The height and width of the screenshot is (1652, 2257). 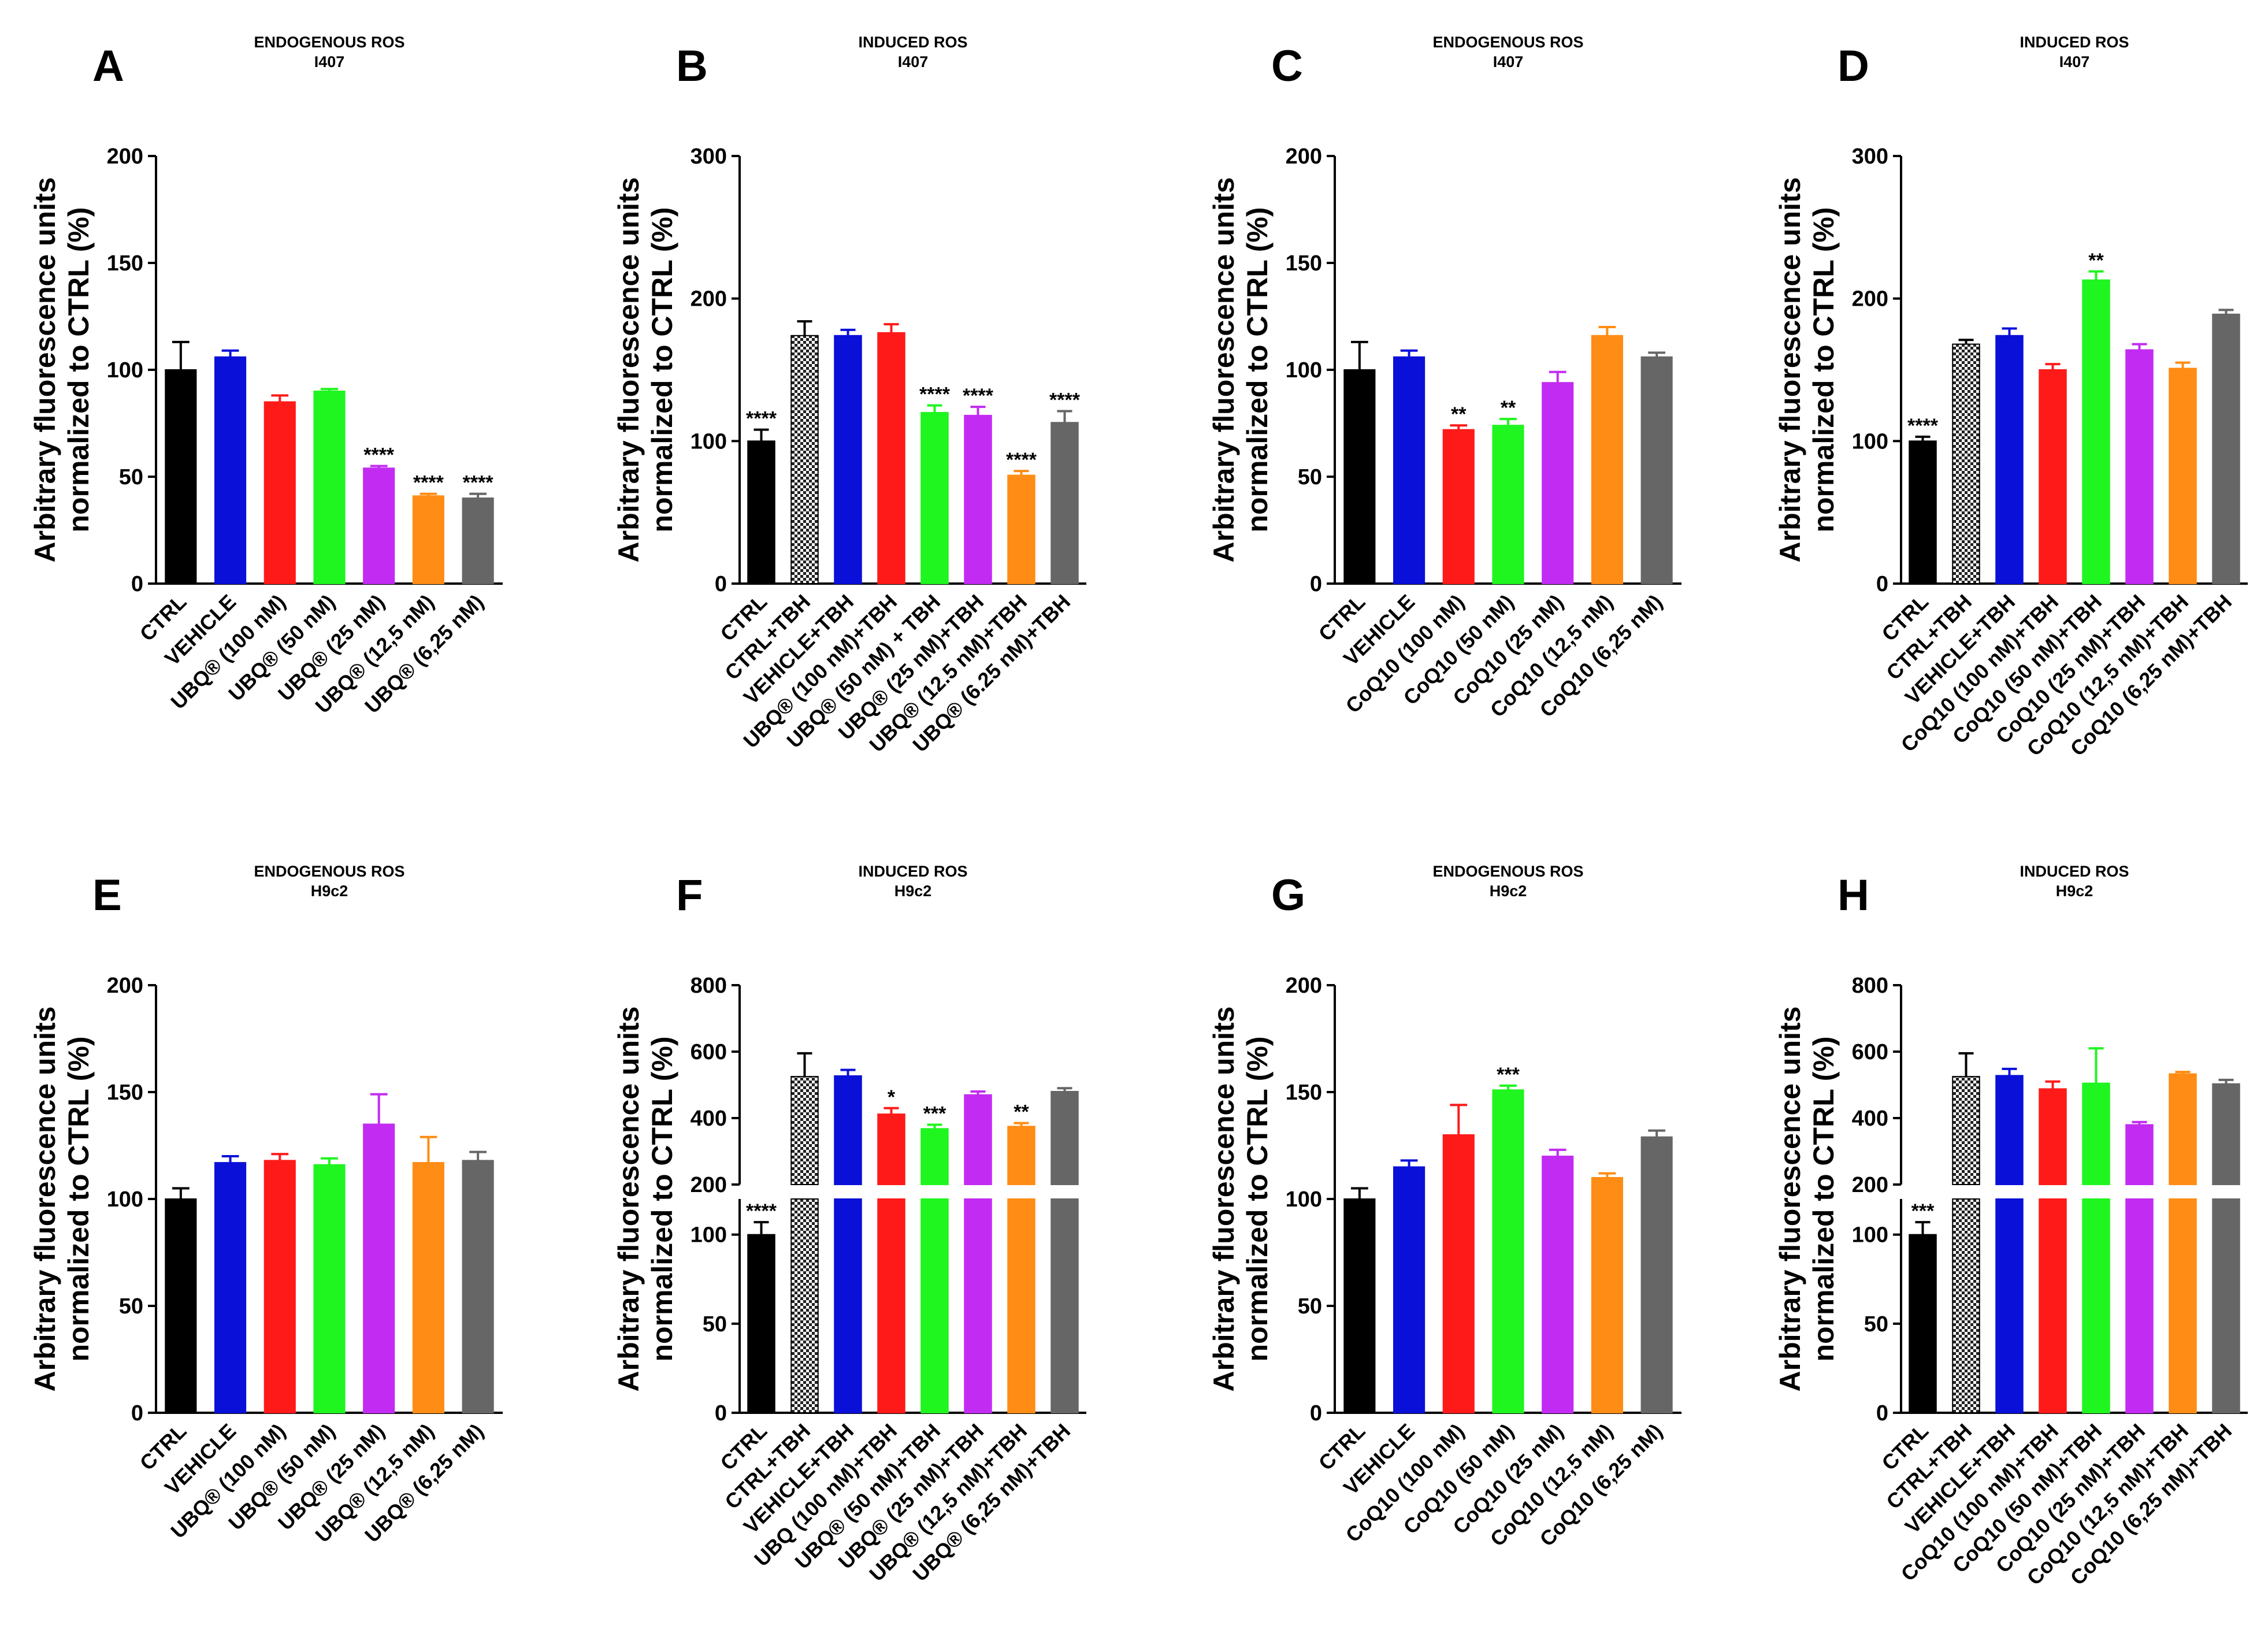 I want to click on y-tick-label: 600, so click(x=709, y=1052).